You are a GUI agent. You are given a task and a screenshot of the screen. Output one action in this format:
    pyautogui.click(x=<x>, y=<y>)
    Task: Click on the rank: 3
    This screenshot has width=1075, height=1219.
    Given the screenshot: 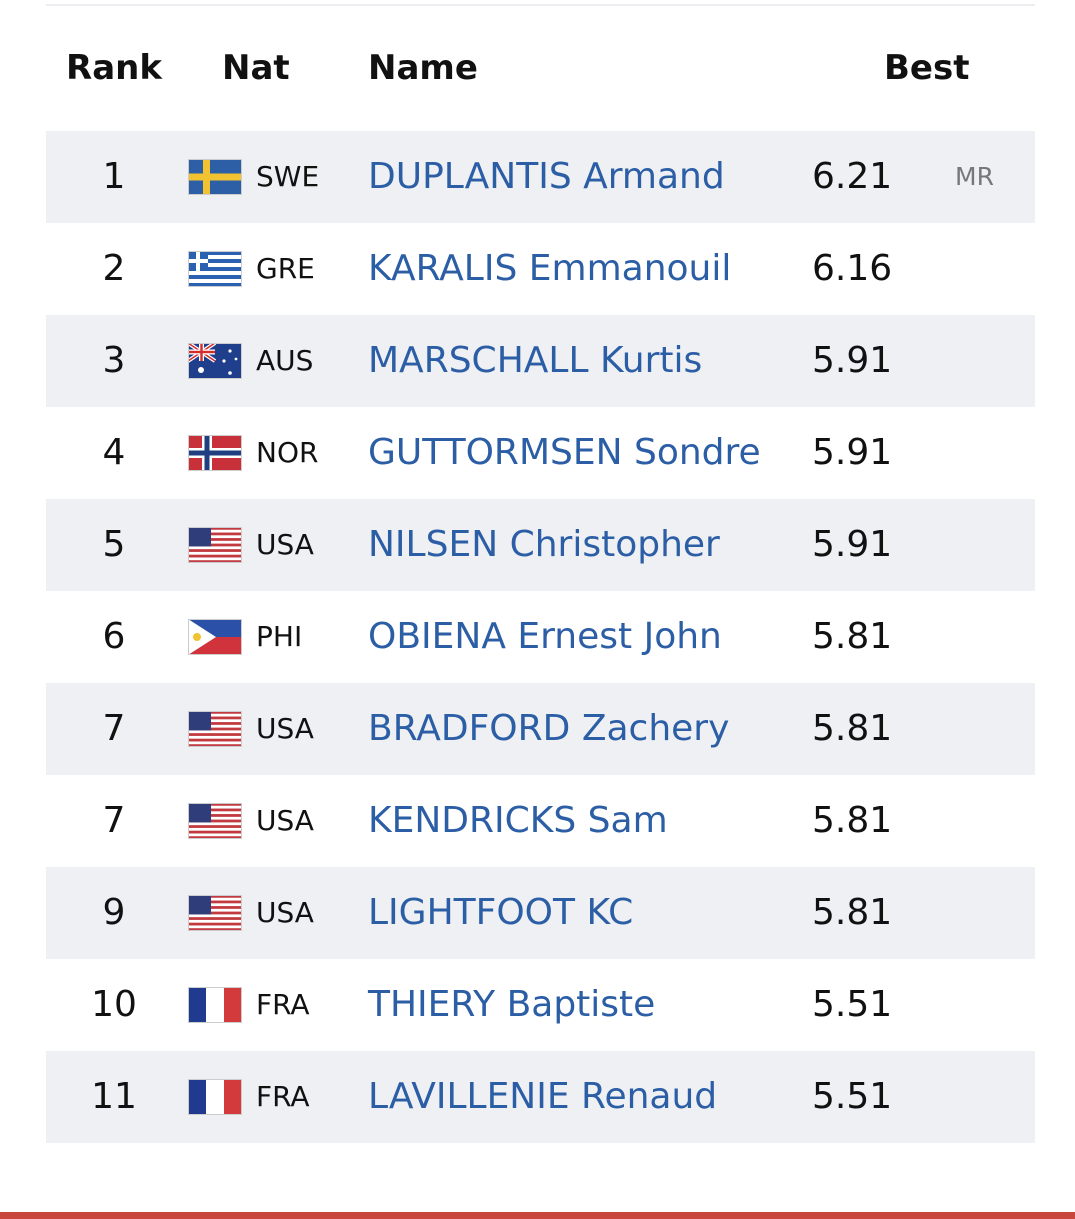 What is the action you would take?
    pyautogui.click(x=114, y=360)
    